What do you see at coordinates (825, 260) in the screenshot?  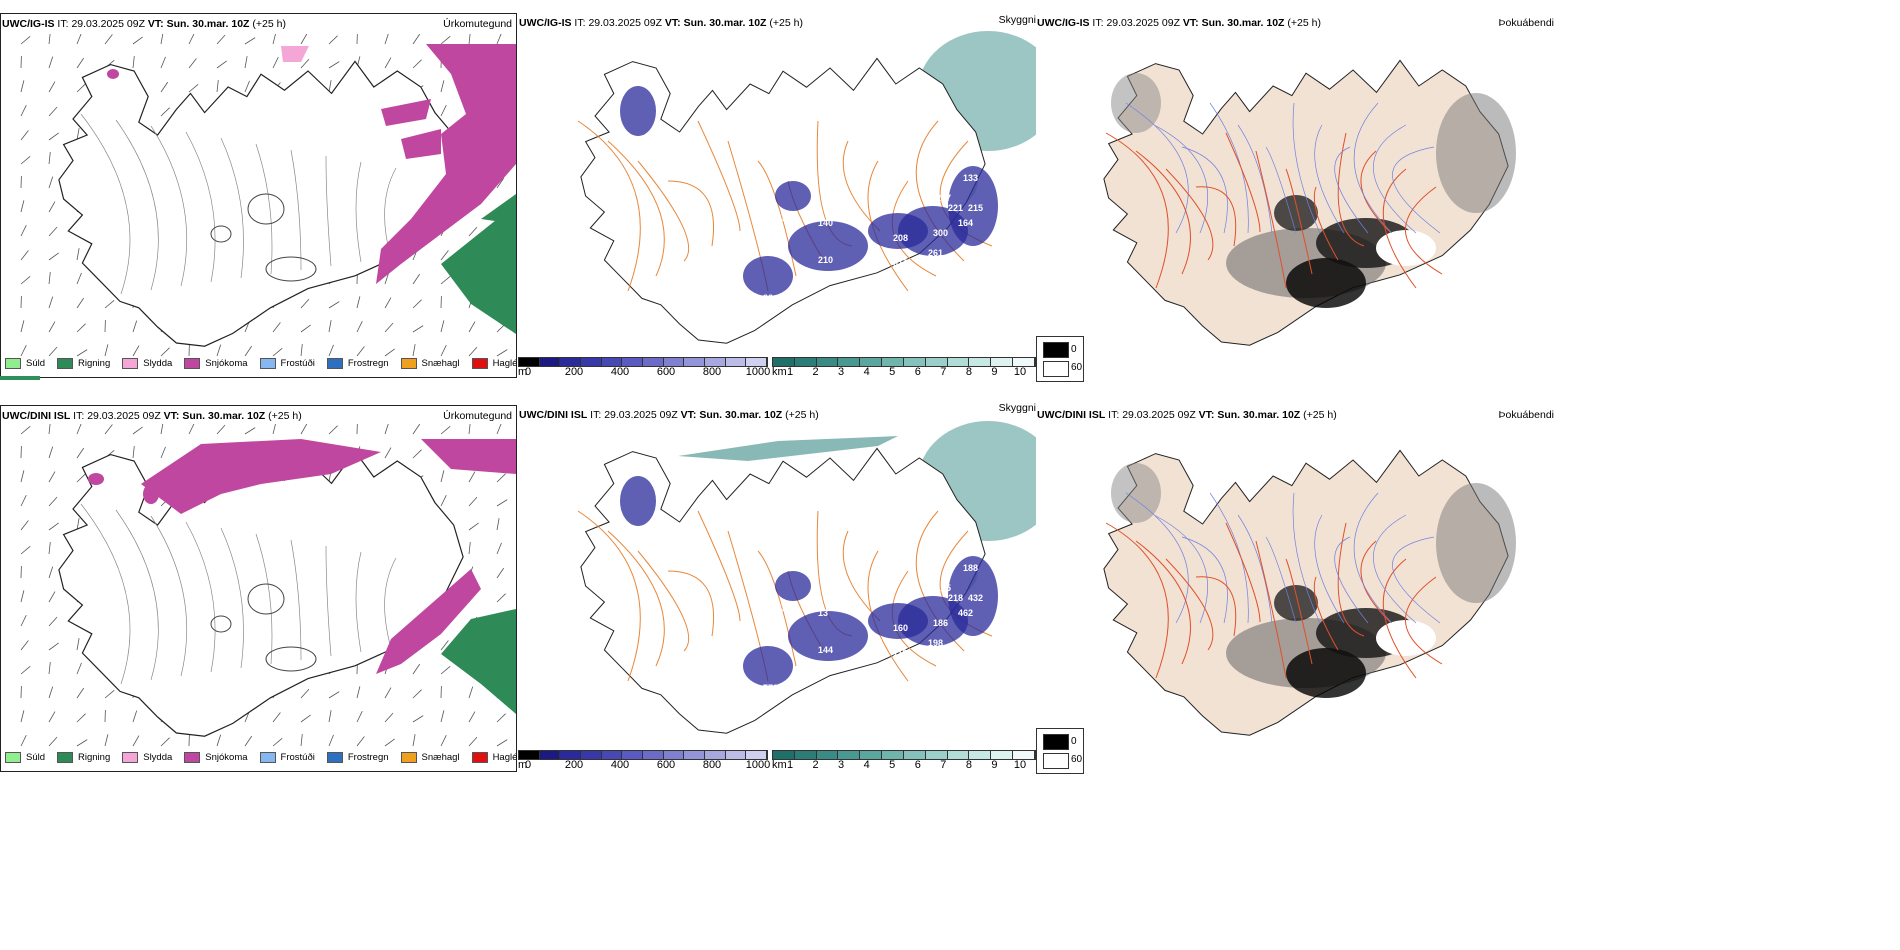 I see `cloud-base-label: 210` at bounding box center [825, 260].